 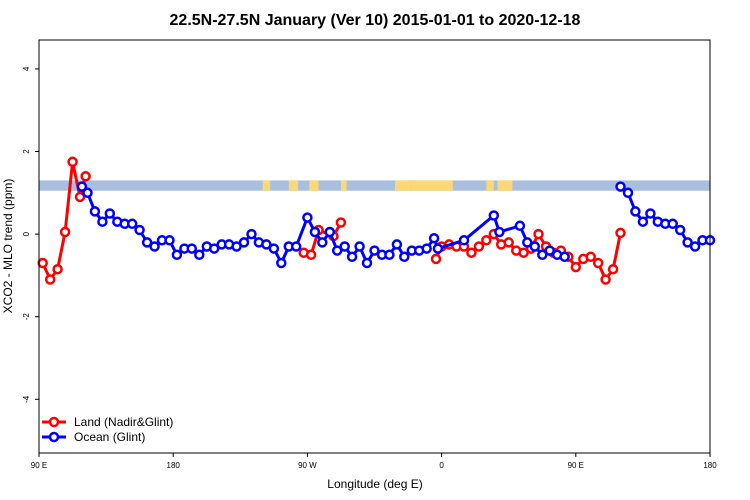 I want to click on ocean-strip, so click(x=374, y=185).